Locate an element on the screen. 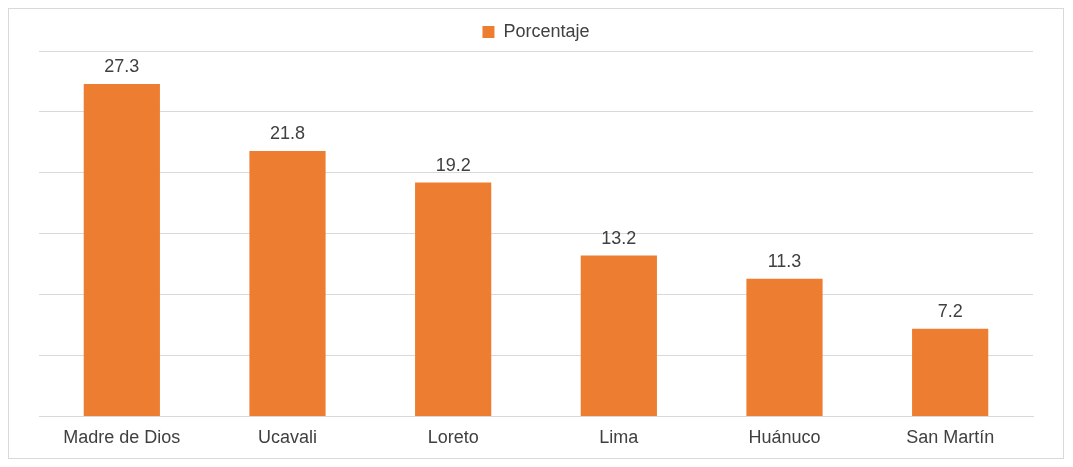  x-tick-label: Loreto is located at coordinates (453, 437).